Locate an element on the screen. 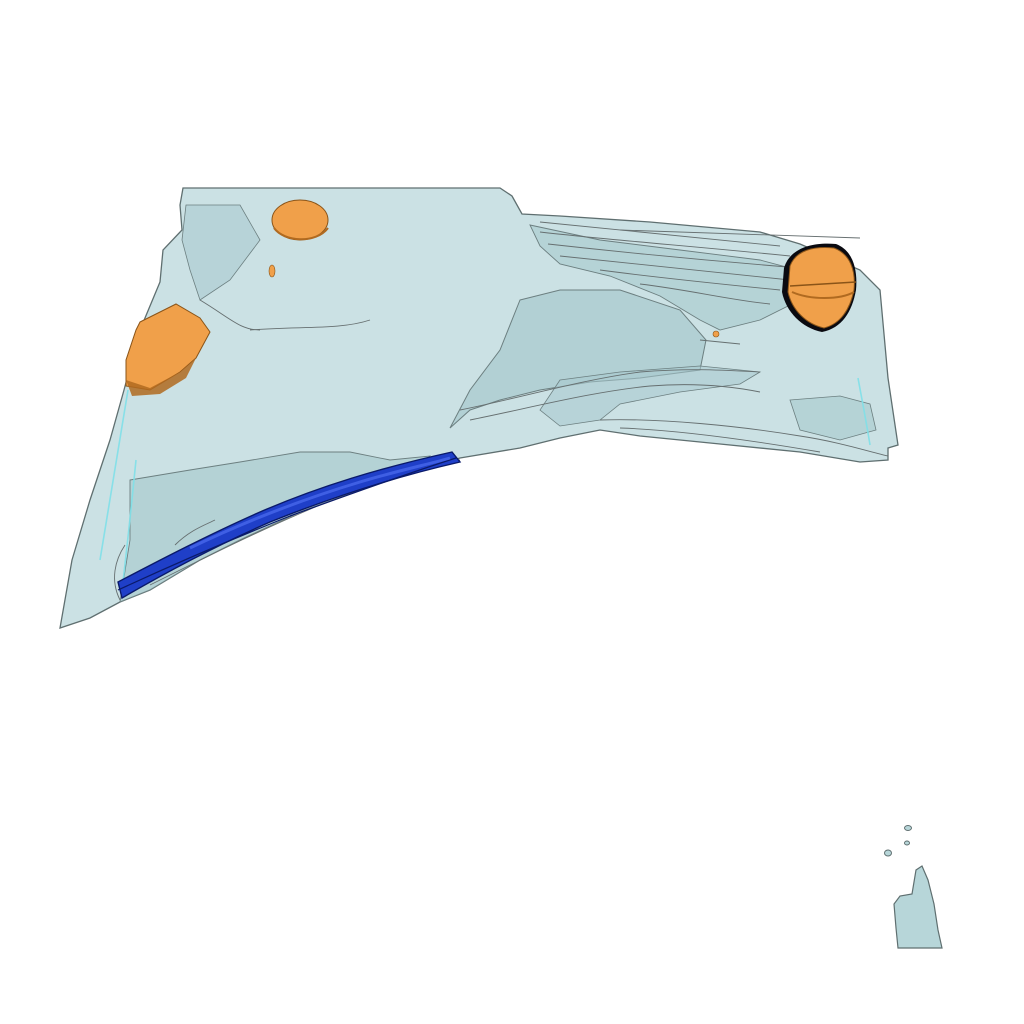 The width and height of the screenshot is (1024, 1024). marker-dot-b is located at coordinates (888, 853).